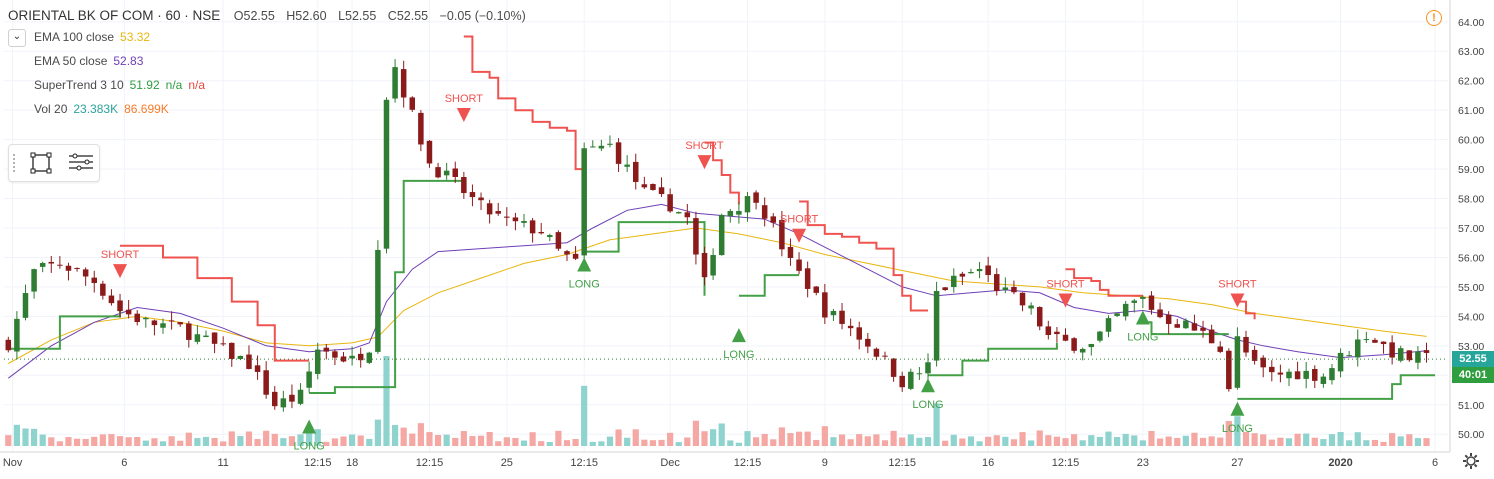 The width and height of the screenshot is (1494, 479). What do you see at coordinates (1471, 170) in the screenshot?
I see `y-tick-label: 59.00` at bounding box center [1471, 170].